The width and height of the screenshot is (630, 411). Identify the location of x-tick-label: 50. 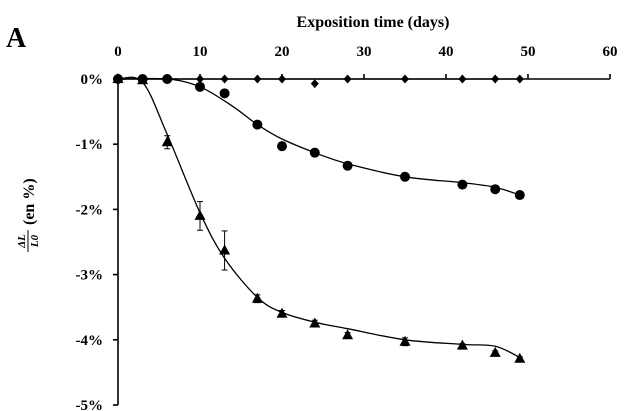
(528, 52).